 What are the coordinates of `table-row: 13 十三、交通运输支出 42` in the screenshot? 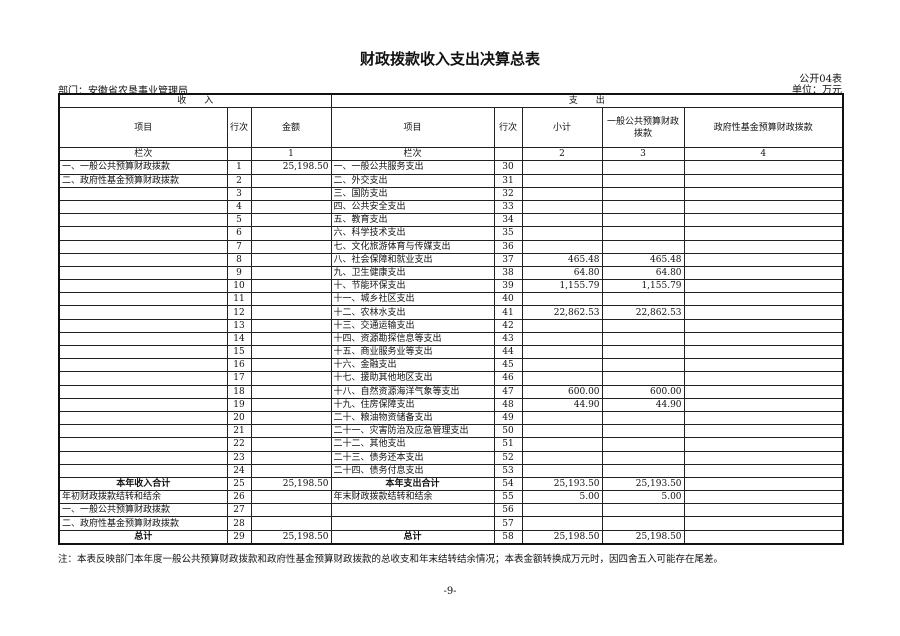 It's located at (451, 325).